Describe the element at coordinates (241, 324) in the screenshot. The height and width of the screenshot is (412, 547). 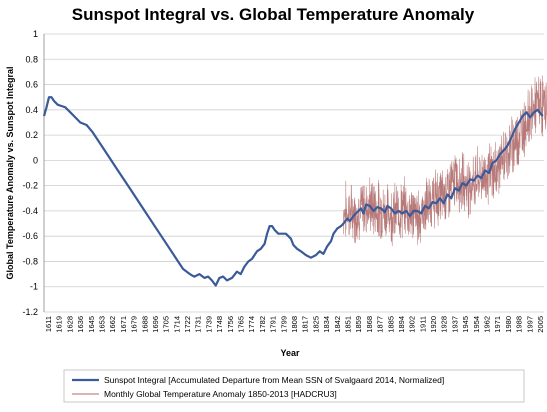
I see `x-tick-label: 1765` at that location.